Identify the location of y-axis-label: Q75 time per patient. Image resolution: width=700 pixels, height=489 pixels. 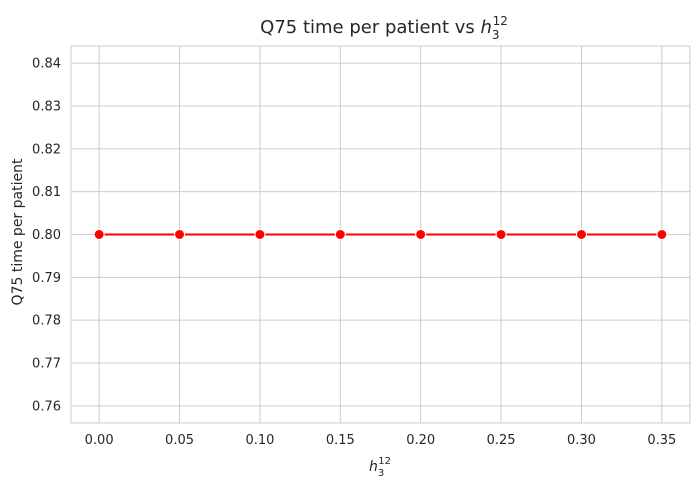
(18, 231).